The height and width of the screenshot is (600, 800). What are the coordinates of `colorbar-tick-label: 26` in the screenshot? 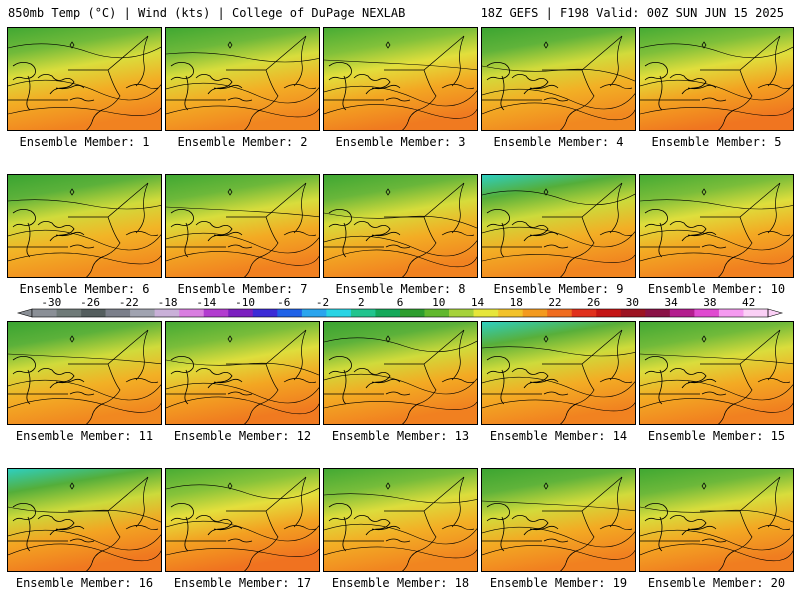 It's located at (593, 302).